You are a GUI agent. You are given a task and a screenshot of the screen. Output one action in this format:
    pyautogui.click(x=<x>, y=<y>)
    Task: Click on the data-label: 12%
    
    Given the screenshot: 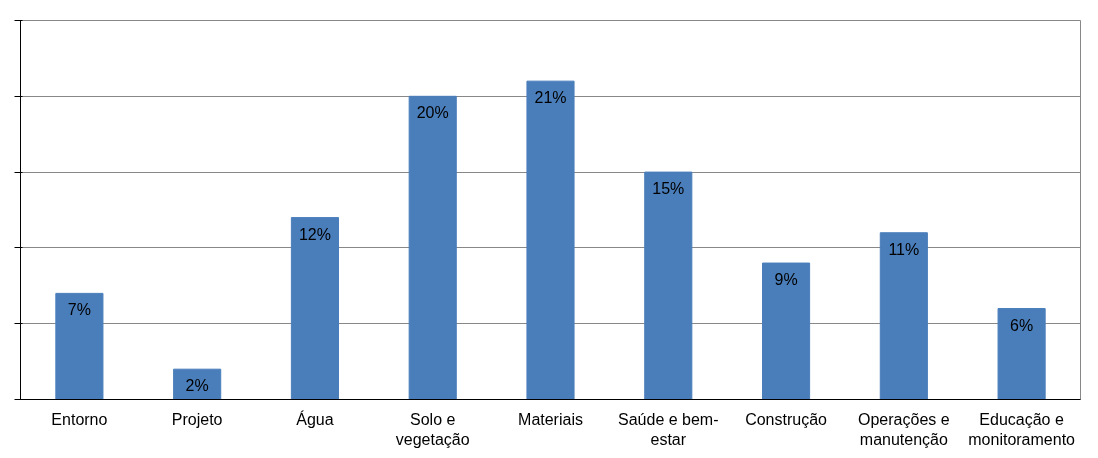 What is the action you would take?
    pyautogui.click(x=314, y=234)
    